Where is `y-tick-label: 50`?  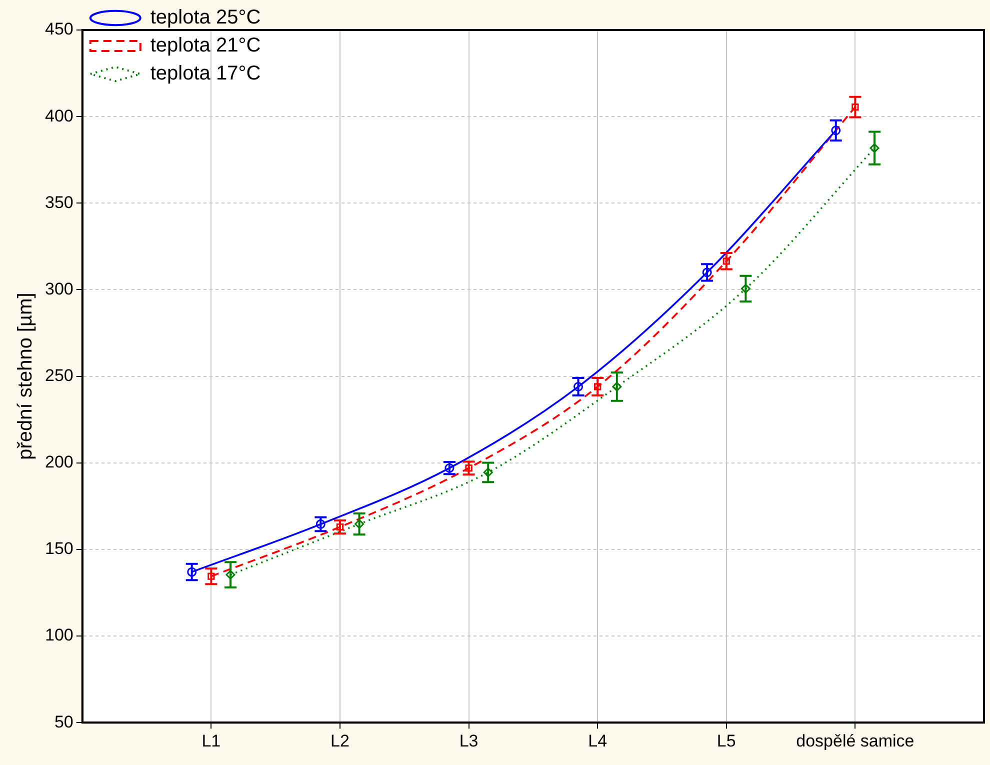 y-tick-label: 50 is located at coordinates (64, 722).